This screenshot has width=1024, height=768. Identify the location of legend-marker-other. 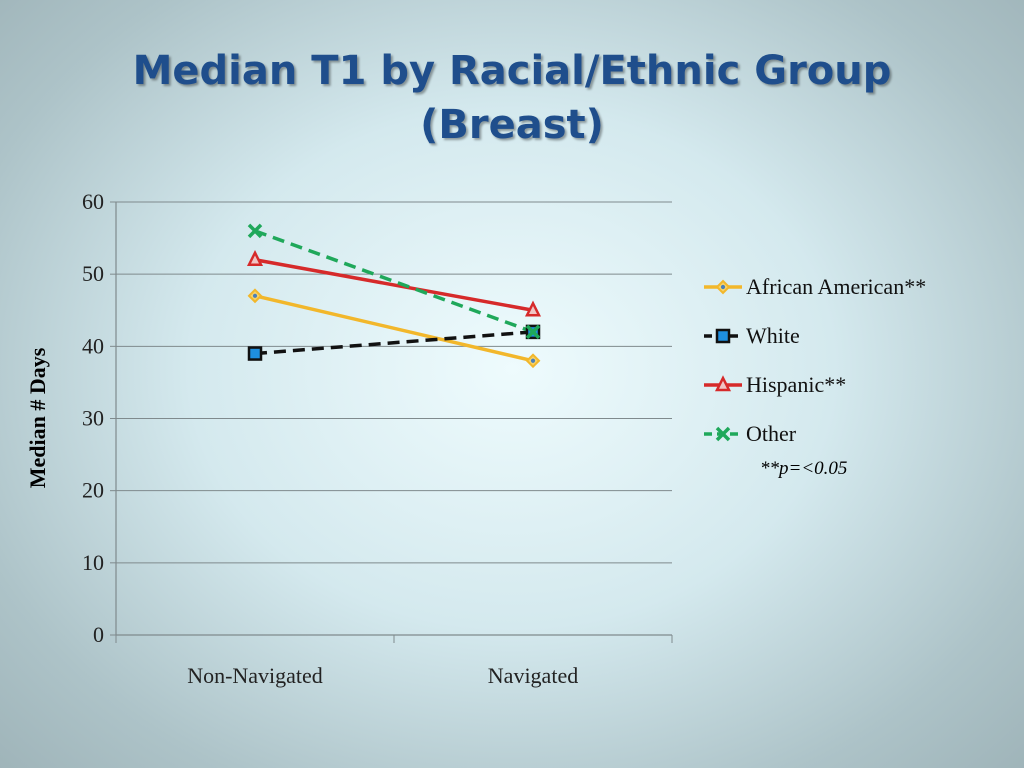
(723, 434).